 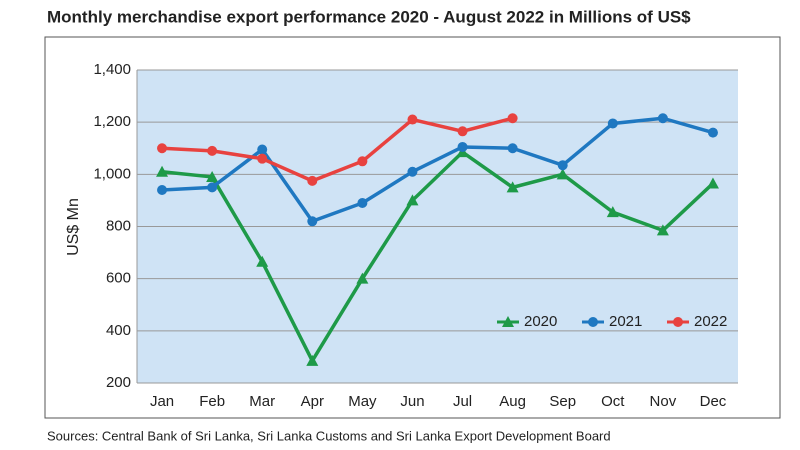 I want to click on y-tick-label: 1,000, so click(x=112, y=173).